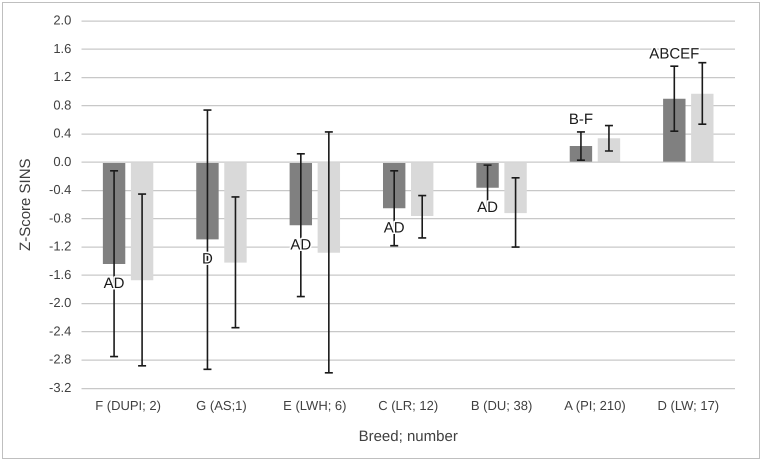  What do you see at coordinates (60, 218) in the screenshot?
I see `y-tick-label: -0.8` at bounding box center [60, 218].